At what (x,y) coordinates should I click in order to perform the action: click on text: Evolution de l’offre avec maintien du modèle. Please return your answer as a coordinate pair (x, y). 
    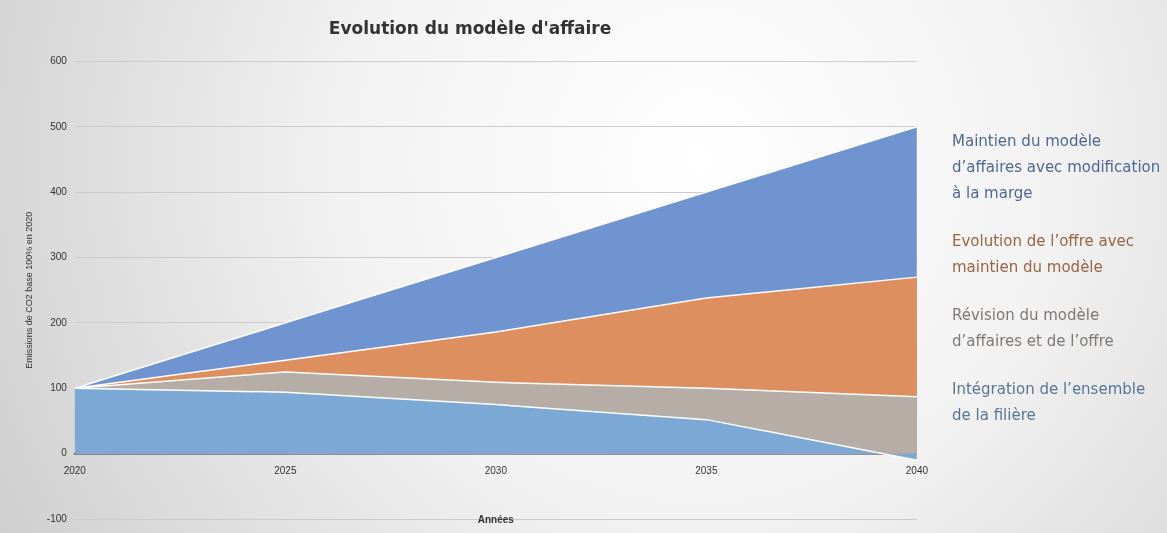
    Looking at the image, I should click on (1044, 254).